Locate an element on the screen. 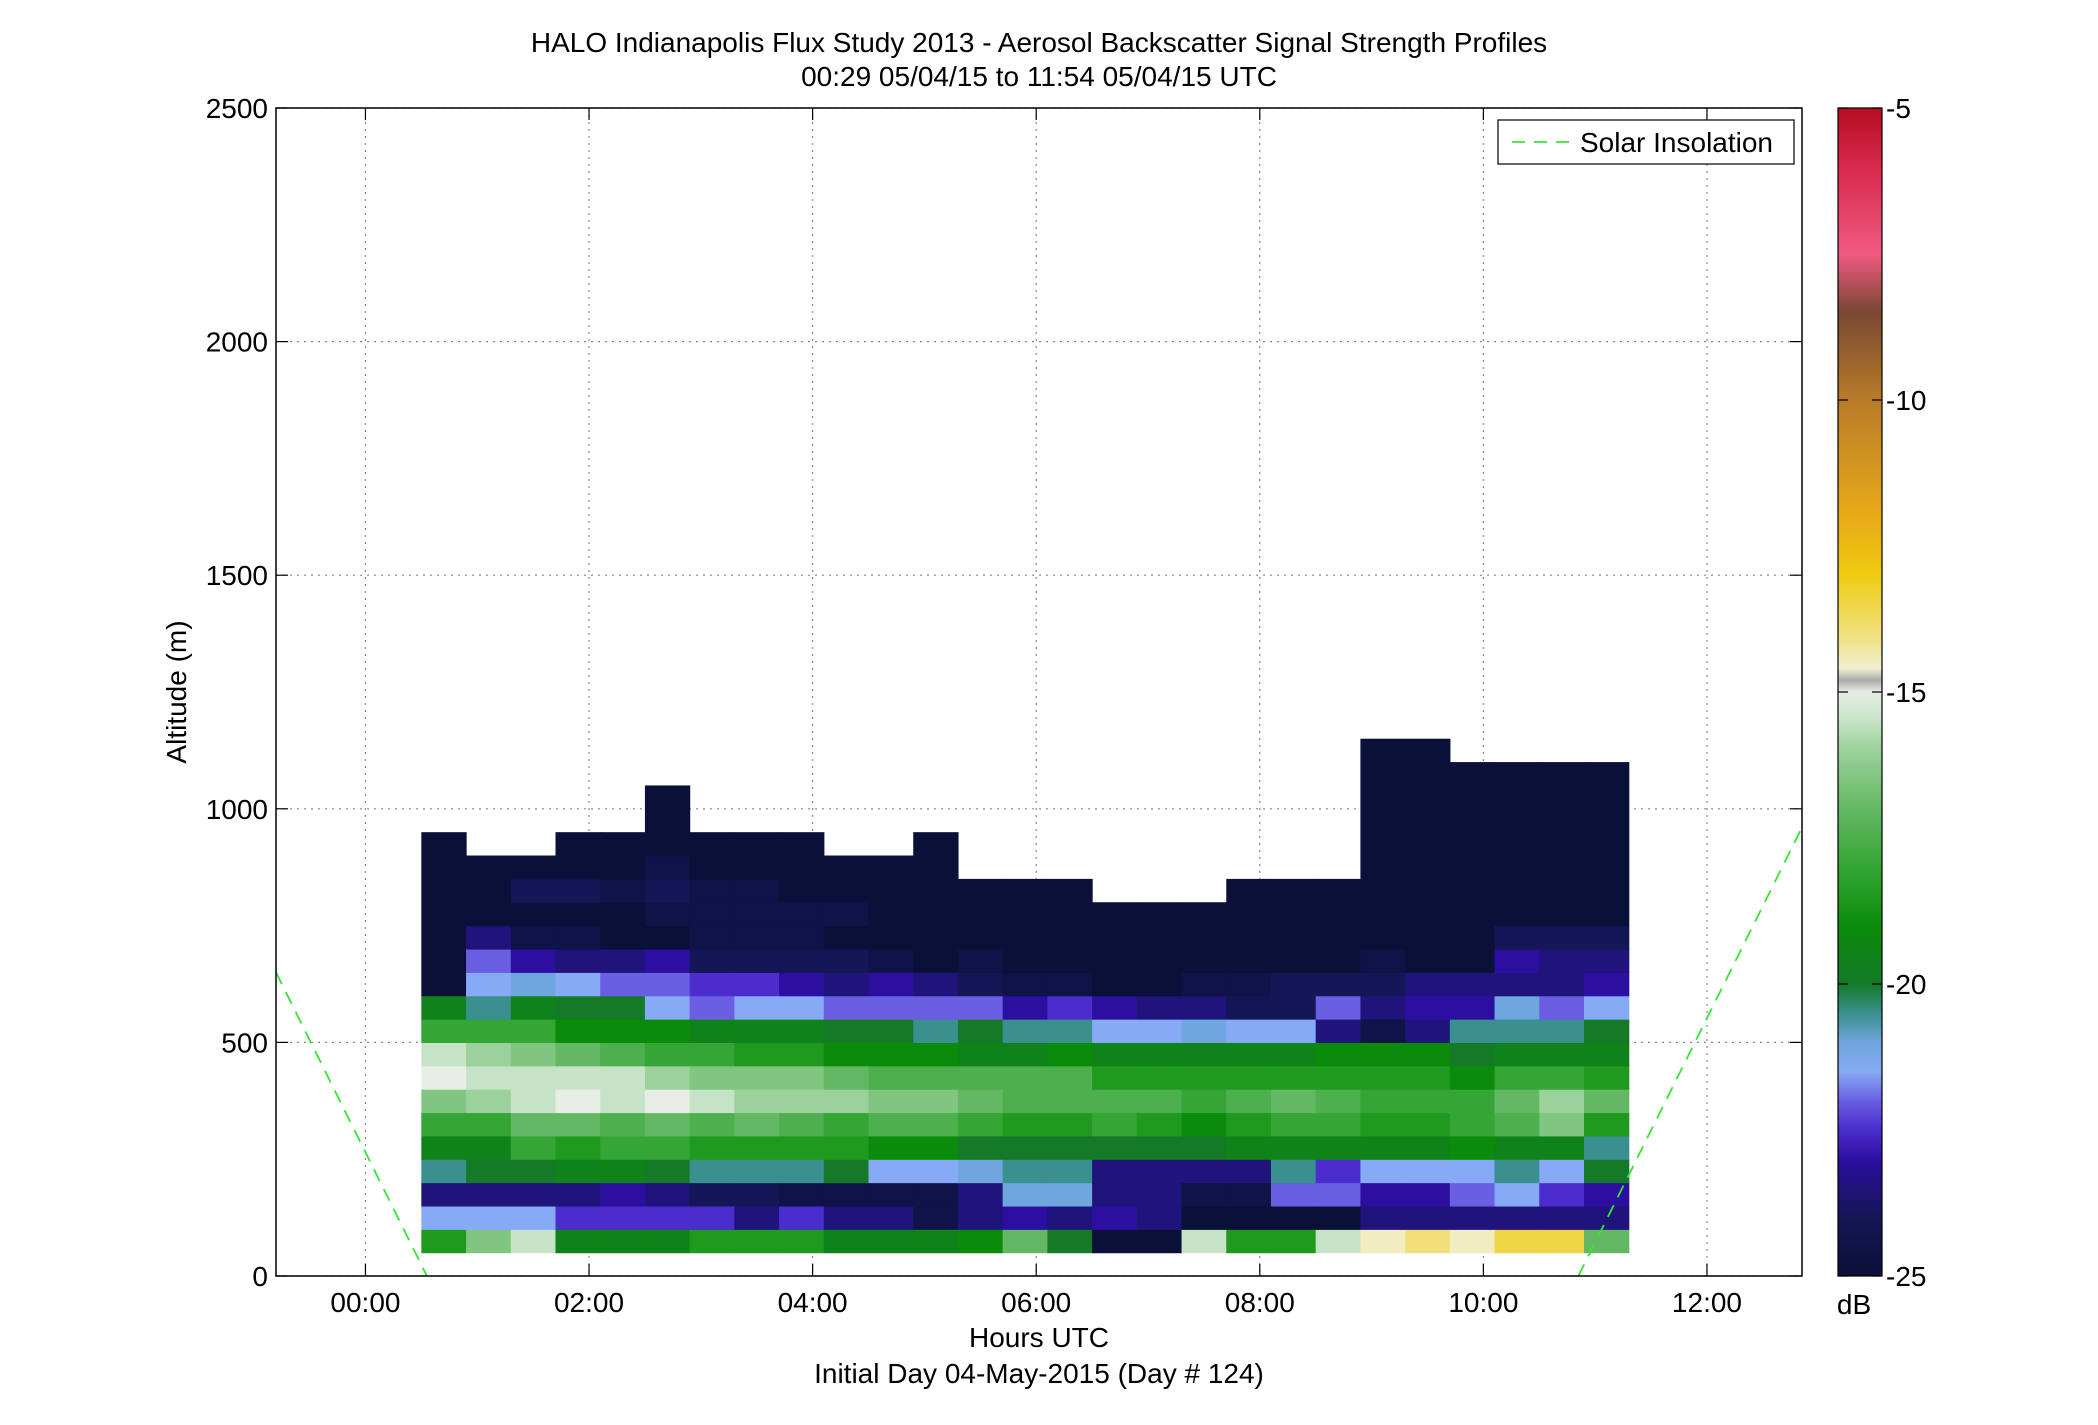 The height and width of the screenshot is (1425, 2098). colorbar-tick-label: -15 is located at coordinates (1906, 692).